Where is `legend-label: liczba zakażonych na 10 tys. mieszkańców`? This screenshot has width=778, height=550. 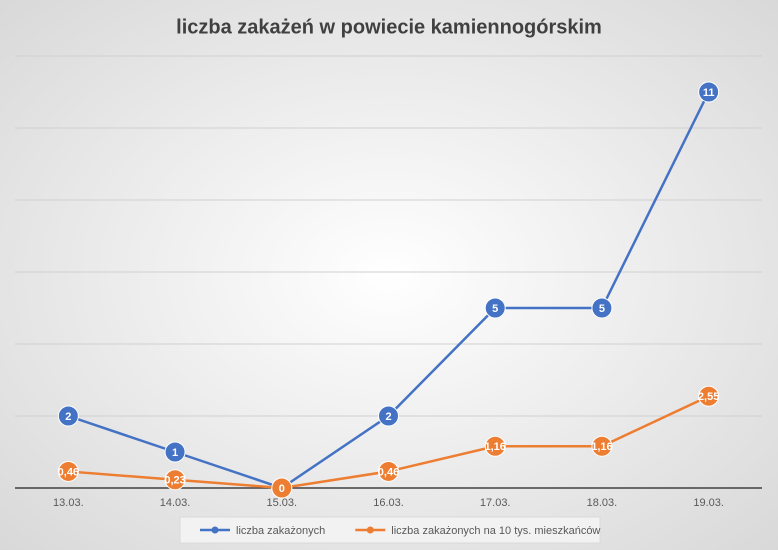
legend-label: liczba zakażonych na 10 tys. mieszkańców is located at coordinates (495, 531).